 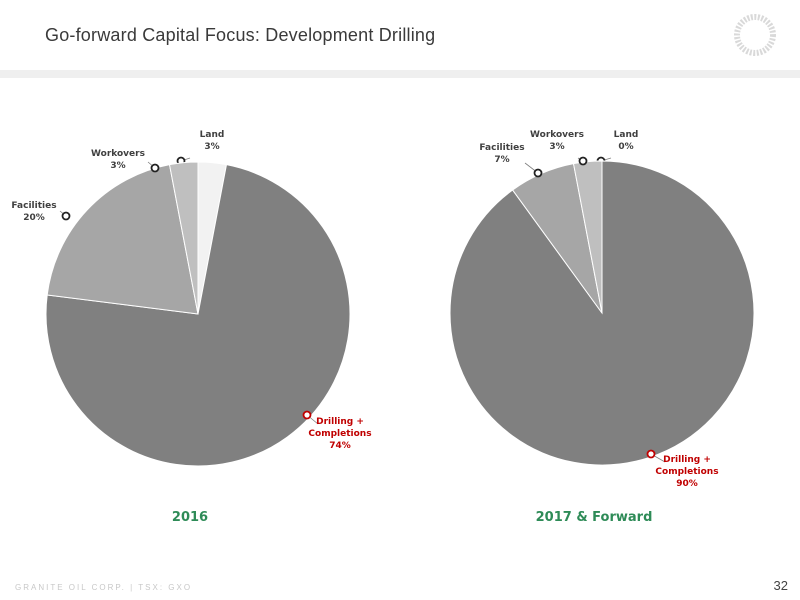 I want to click on data-label-drilling-completions: Drilling + Completions 90%, so click(x=686, y=472).